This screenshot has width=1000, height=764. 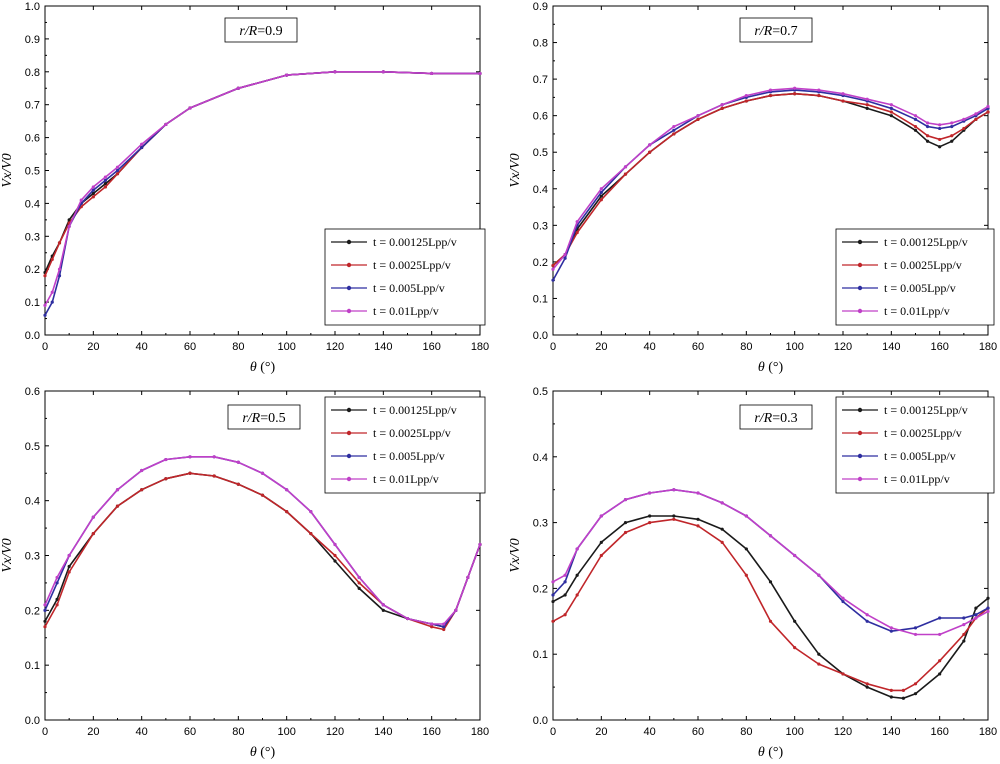 What do you see at coordinates (32, 502) in the screenshot?
I see `y-tick-label: 0.4` at bounding box center [32, 502].